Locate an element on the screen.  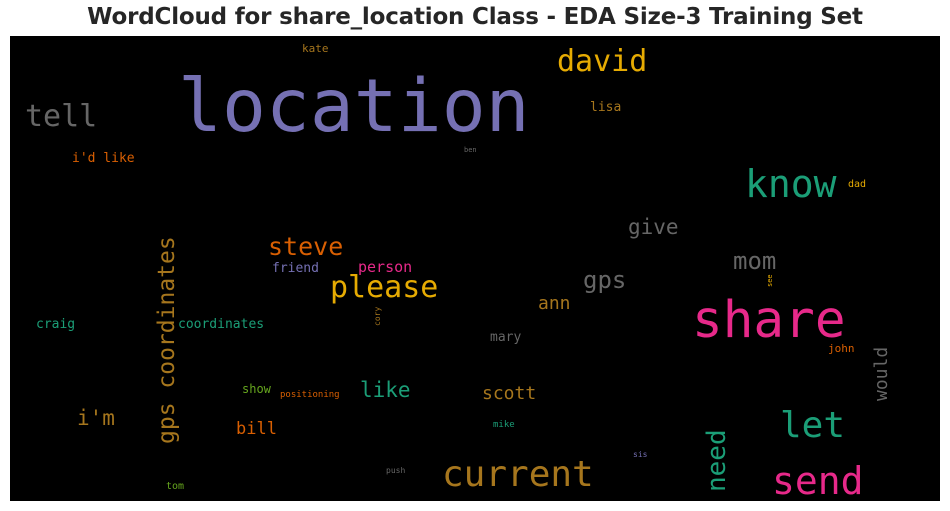
word-craig: craig is located at coordinates (55, 324).